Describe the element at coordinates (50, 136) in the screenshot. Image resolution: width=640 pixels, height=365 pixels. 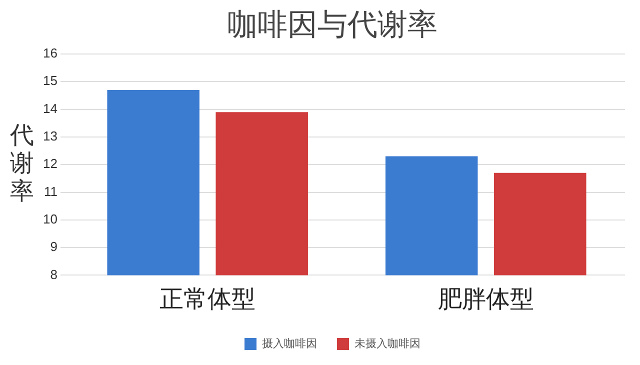
I see `y-tick-label: 13` at that location.